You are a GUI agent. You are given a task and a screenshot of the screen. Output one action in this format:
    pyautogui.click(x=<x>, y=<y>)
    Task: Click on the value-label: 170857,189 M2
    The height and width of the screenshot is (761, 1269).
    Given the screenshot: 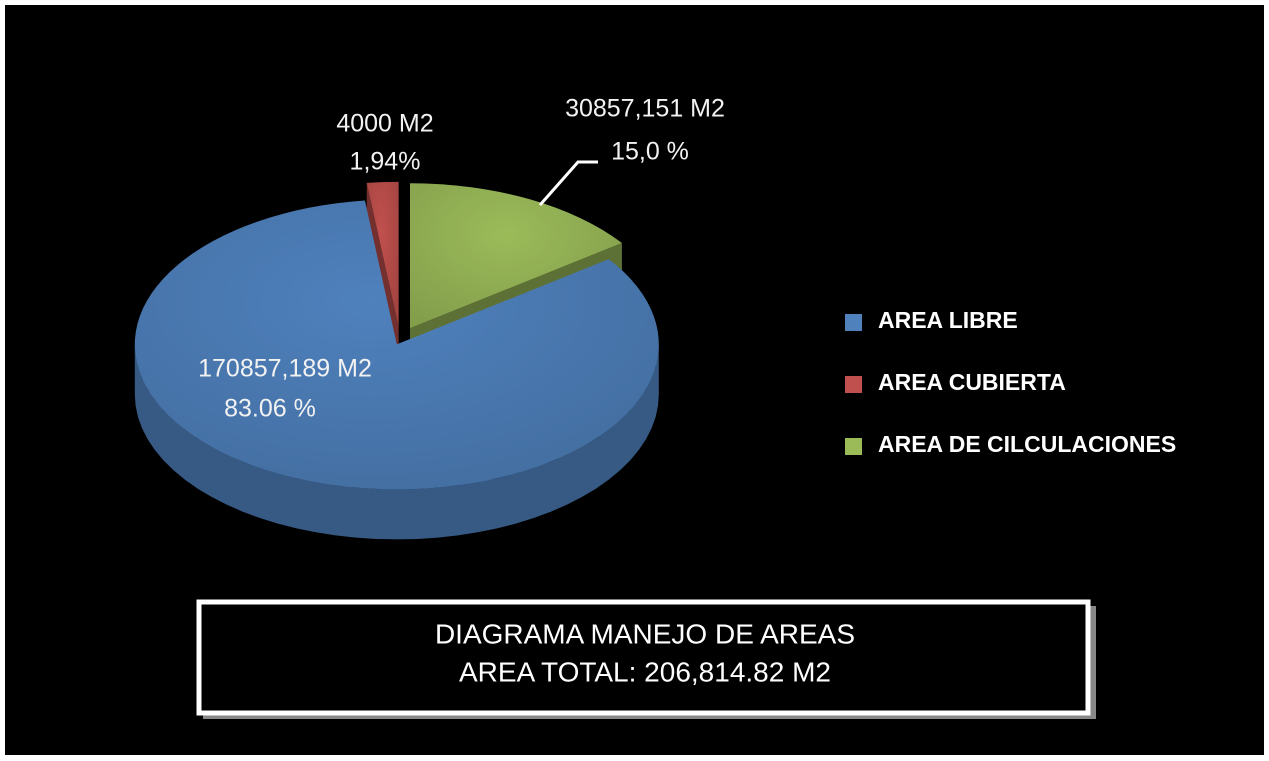 What is the action you would take?
    pyautogui.click(x=285, y=369)
    